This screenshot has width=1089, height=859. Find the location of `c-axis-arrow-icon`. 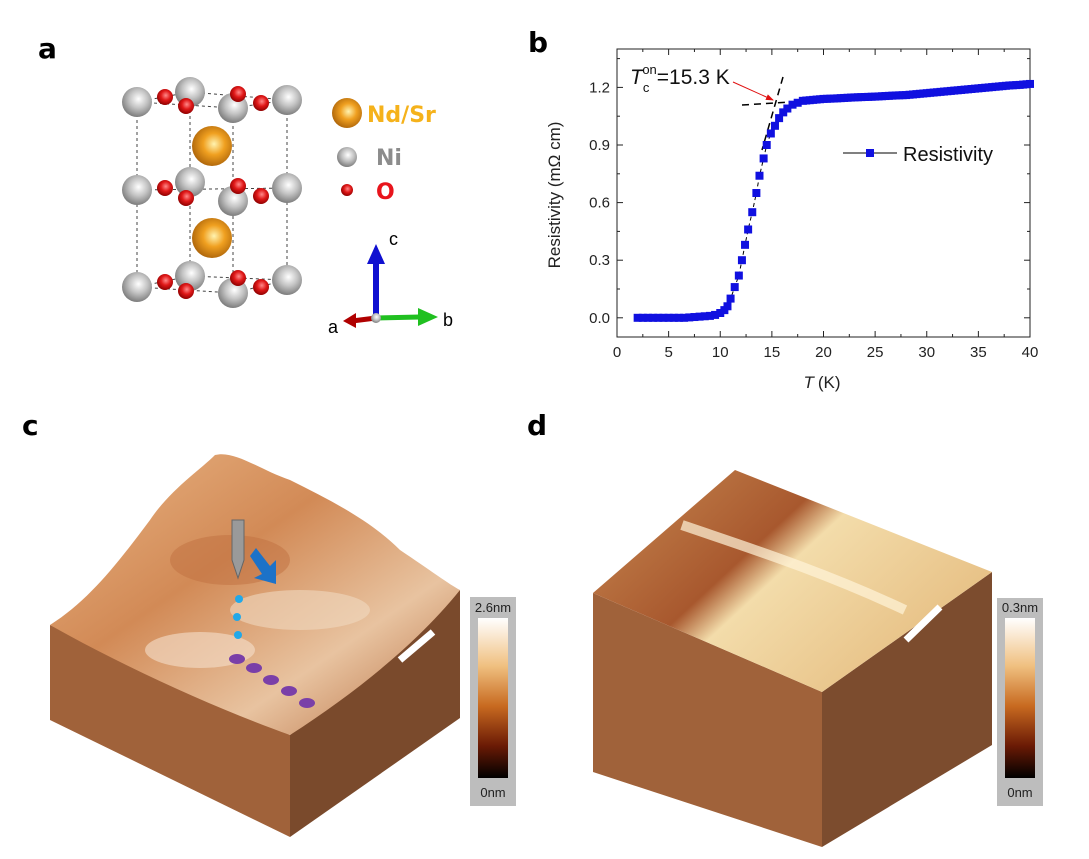

c-axis-arrow-icon is located at coordinates (376, 254).